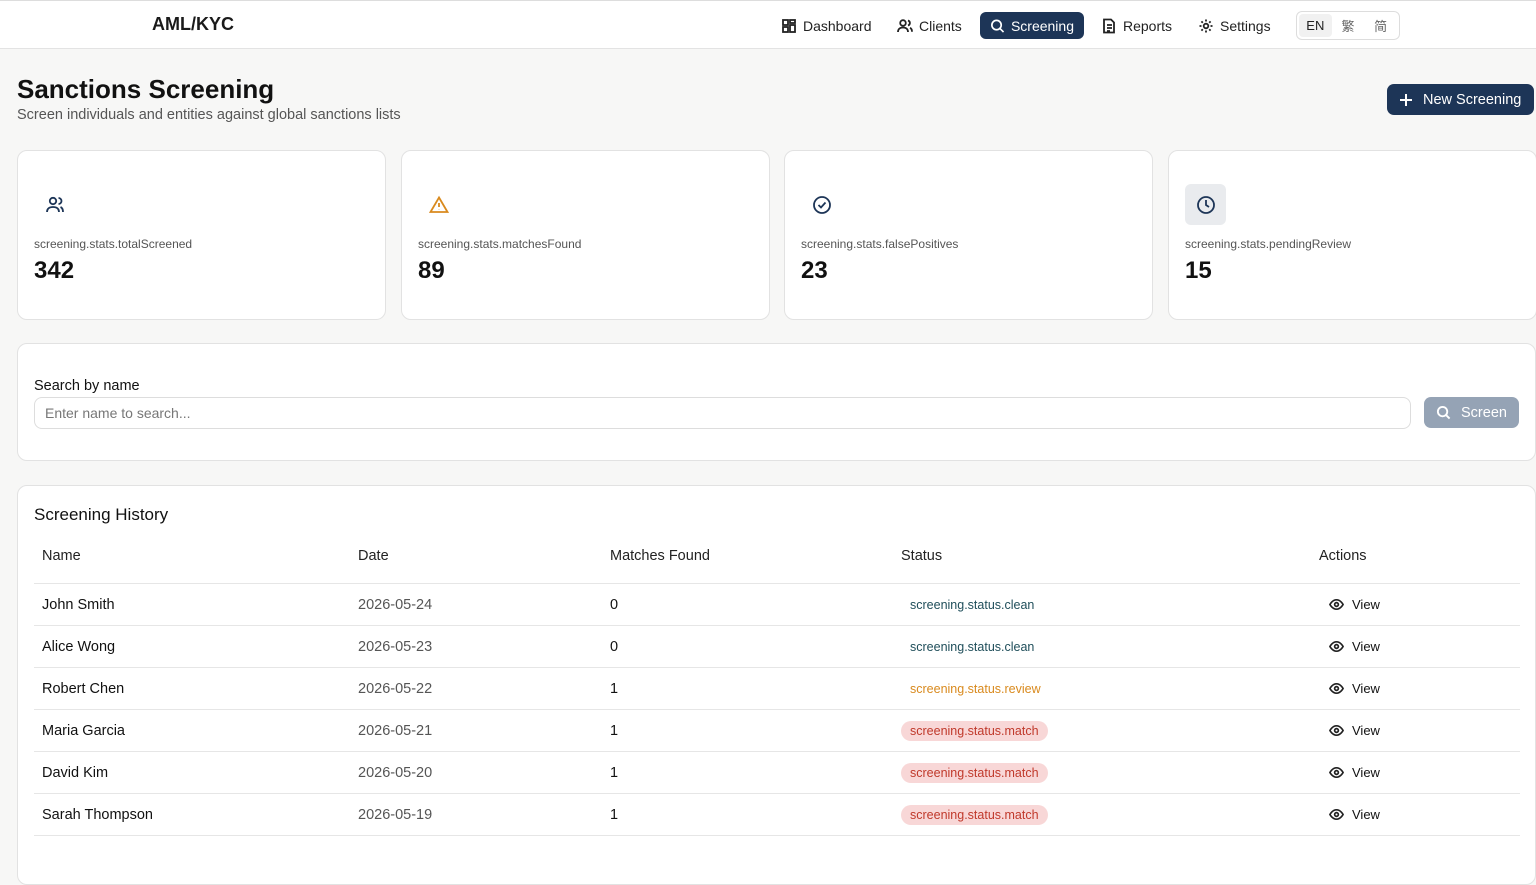 Image resolution: width=1536 pixels, height=885 pixels. Describe the element at coordinates (79, 646) in the screenshot. I see `client-name: Alice Wong` at that location.